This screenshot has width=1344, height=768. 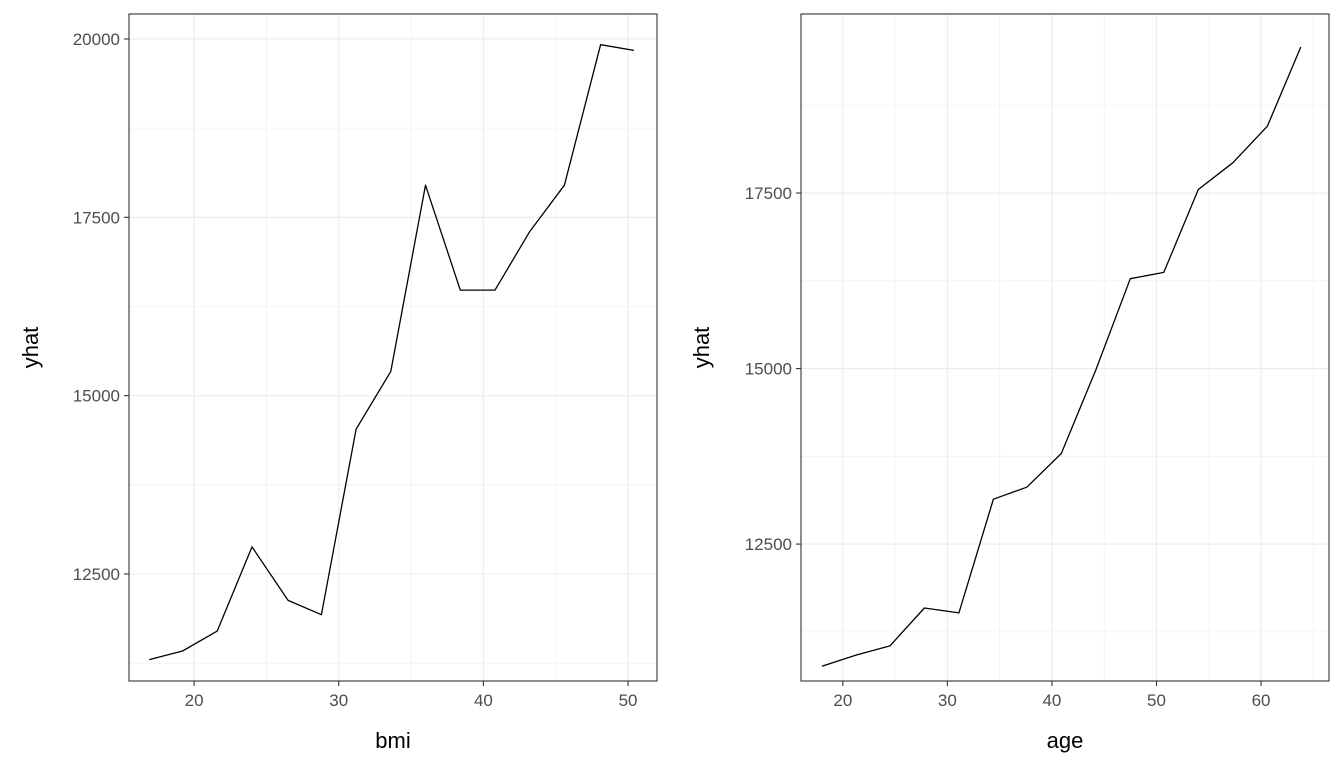 I want to click on x-axis-title: bmi, so click(x=392, y=740).